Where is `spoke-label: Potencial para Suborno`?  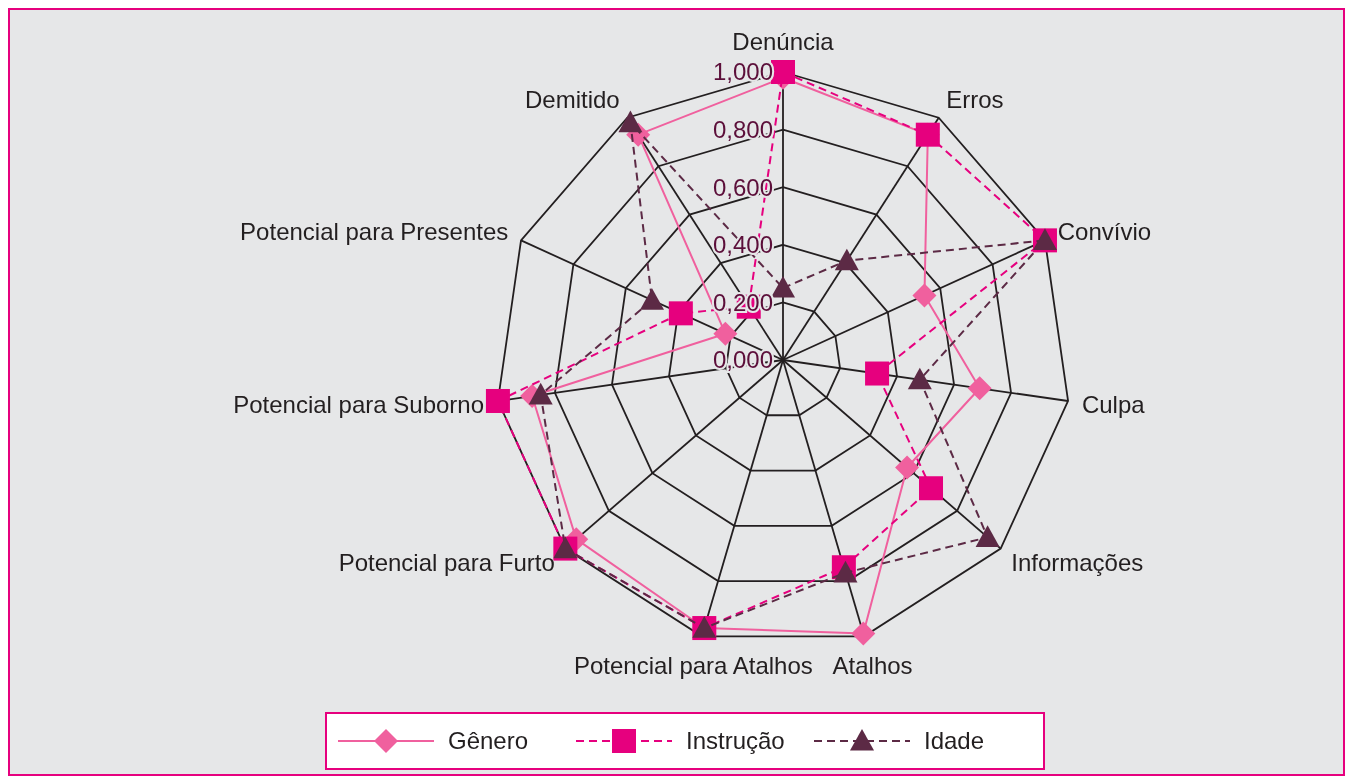 spoke-label: Potencial para Suborno is located at coordinates (359, 404).